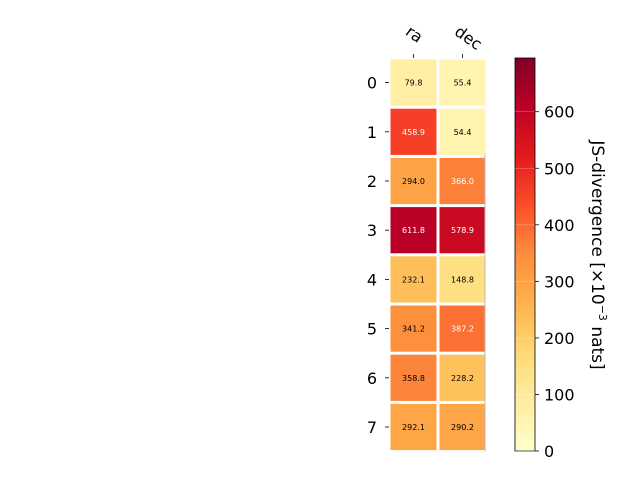 The image size is (640, 480). What do you see at coordinates (559, 338) in the screenshot?
I see `colorbar-tick-label: 200` at bounding box center [559, 338].